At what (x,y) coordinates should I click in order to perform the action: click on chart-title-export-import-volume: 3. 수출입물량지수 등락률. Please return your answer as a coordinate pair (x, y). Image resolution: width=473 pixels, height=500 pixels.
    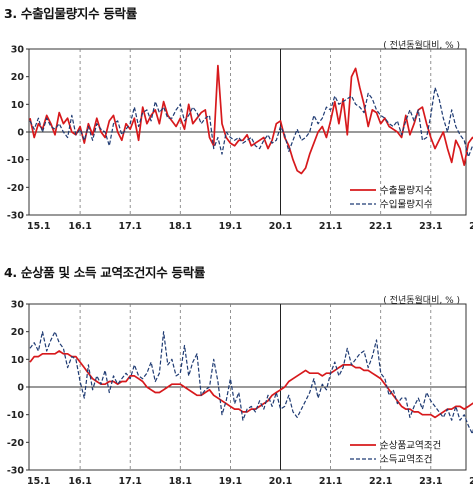
    Looking at the image, I should click on (70, 13).